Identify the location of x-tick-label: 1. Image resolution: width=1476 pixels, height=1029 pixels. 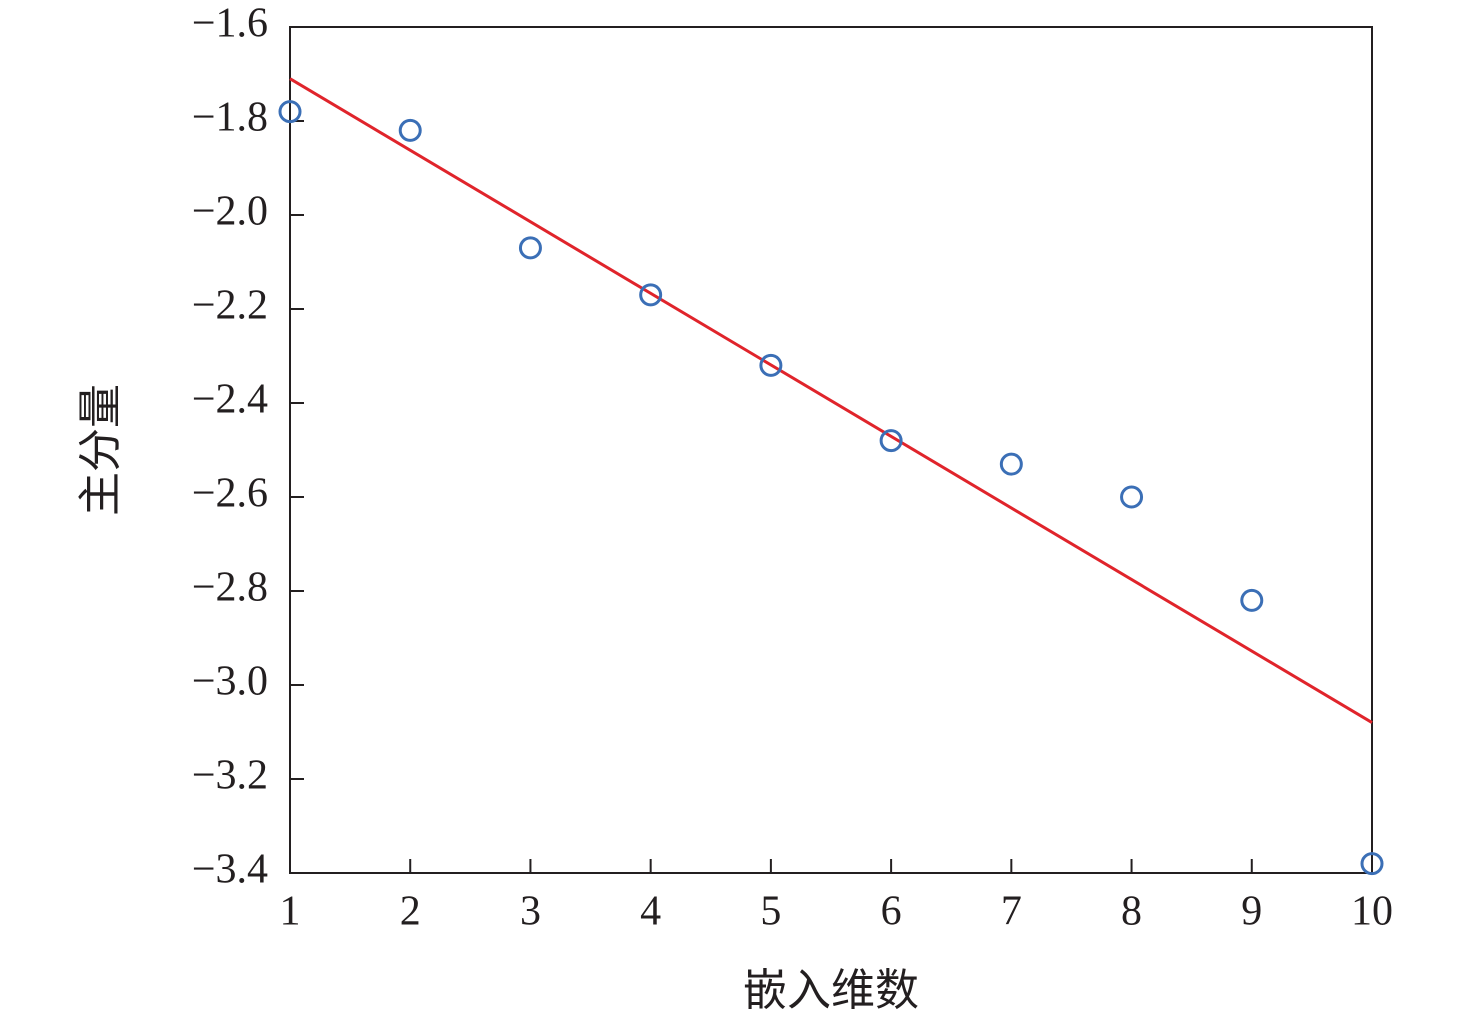
(290, 912).